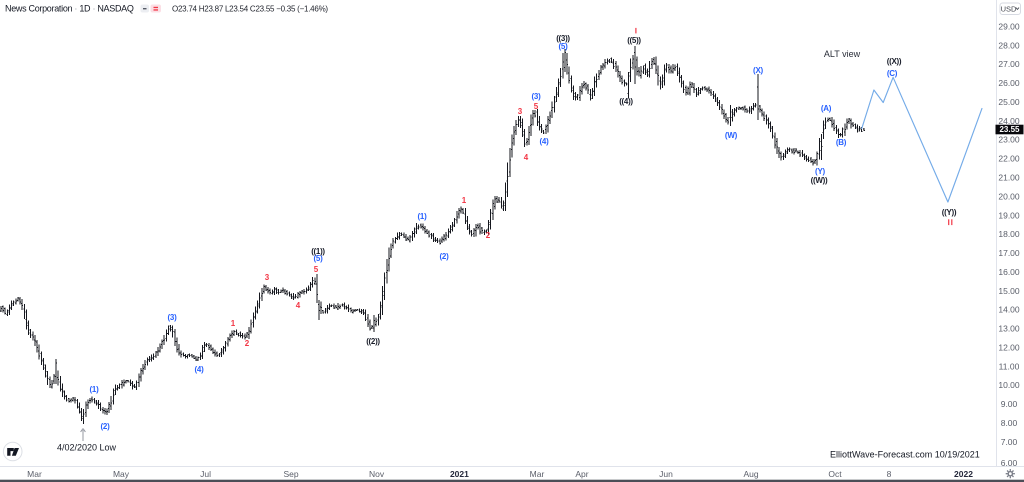 Image resolution: width=1024 pixels, height=482 pixels. Describe the element at coordinates (1009, 442) in the screenshot. I see `svg-text: 7.00` at that location.